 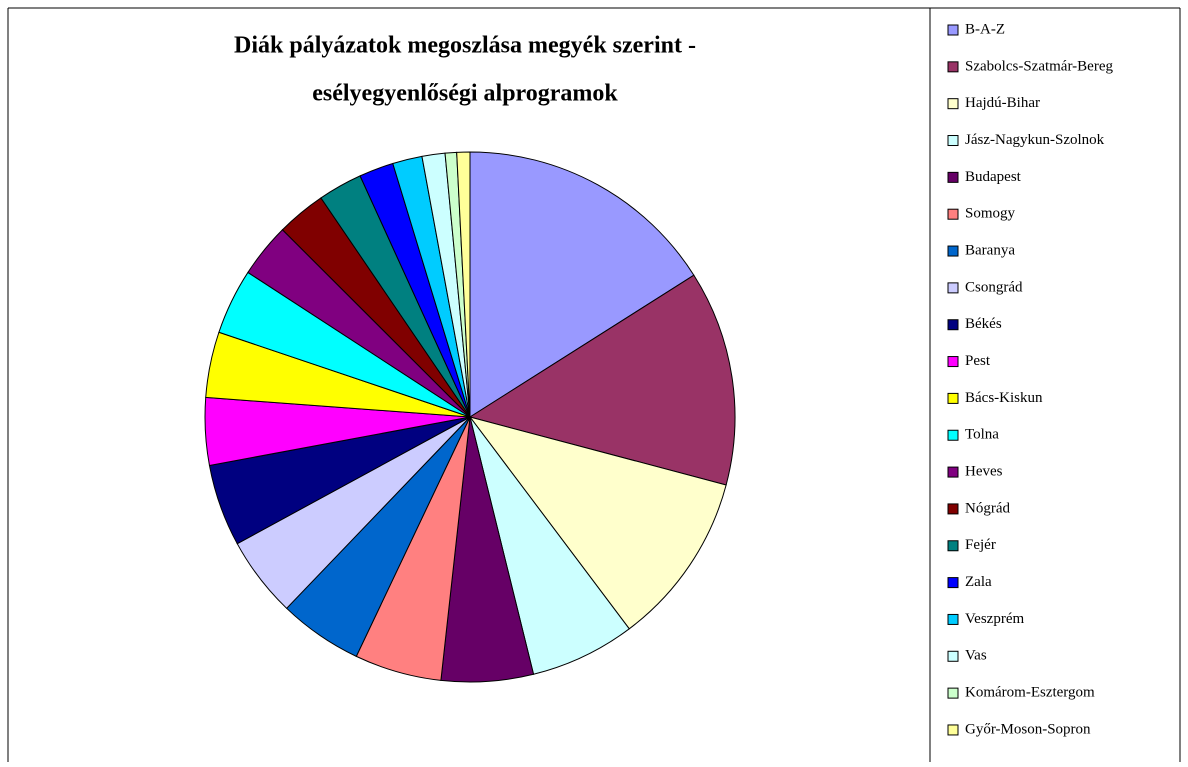 What do you see at coordinates (978, 582) in the screenshot?
I see `legend-label: Zala` at bounding box center [978, 582].